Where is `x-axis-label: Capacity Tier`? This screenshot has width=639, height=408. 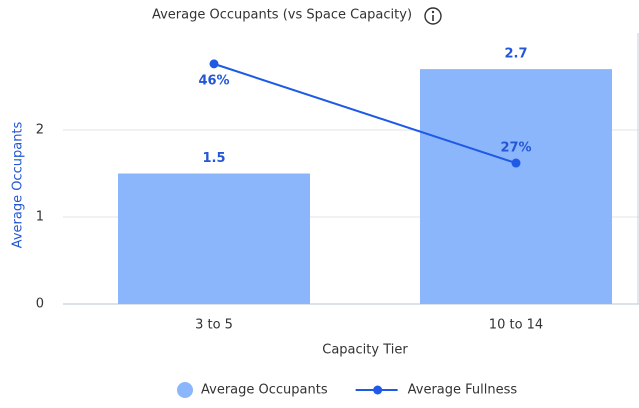
x-axis-label: Capacity Tier is located at coordinates (365, 350).